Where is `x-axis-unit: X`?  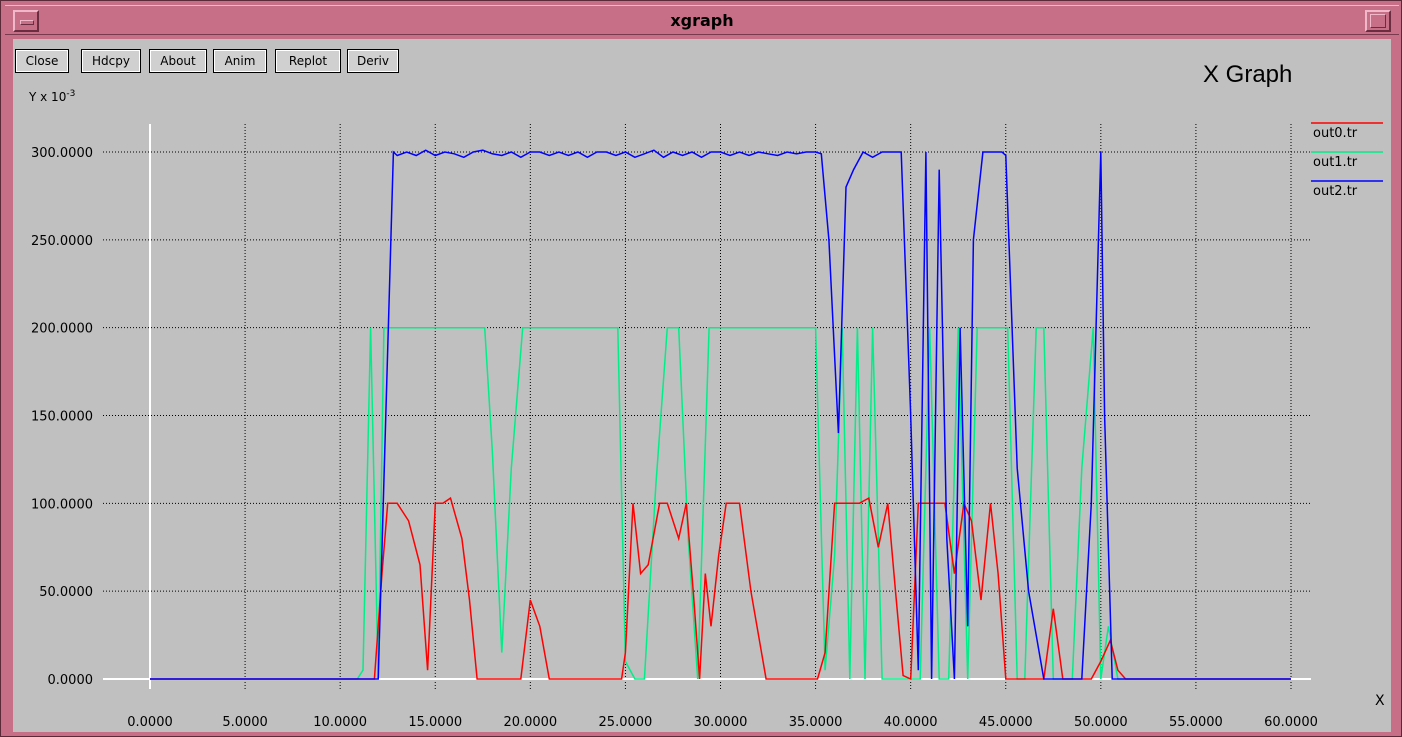
x-axis-unit: X is located at coordinates (1380, 701).